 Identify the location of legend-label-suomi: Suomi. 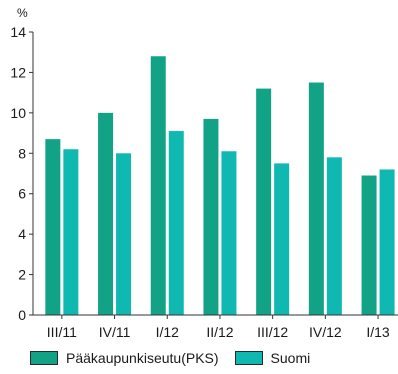
(290, 358).